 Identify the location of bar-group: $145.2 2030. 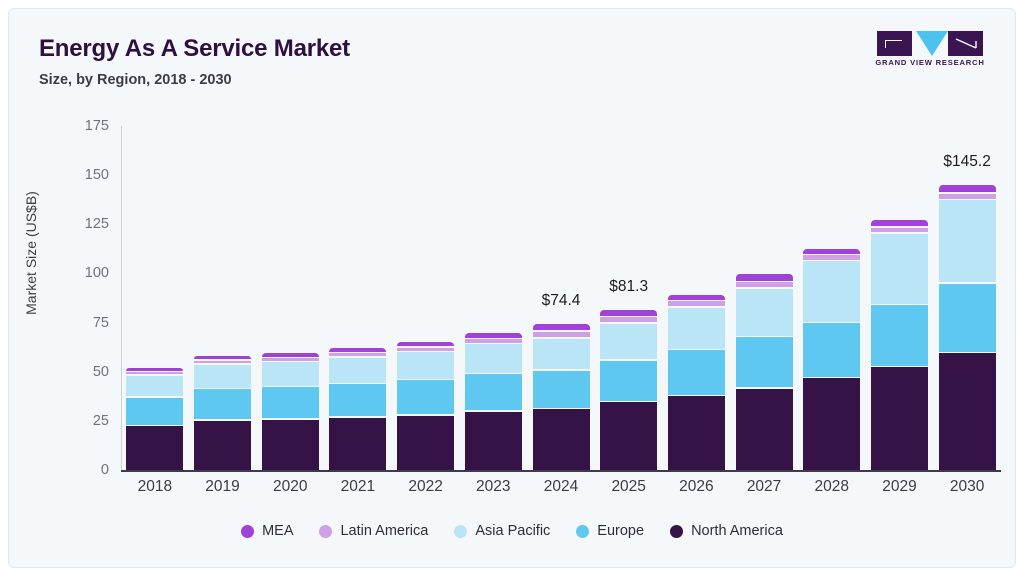
(967, 310).